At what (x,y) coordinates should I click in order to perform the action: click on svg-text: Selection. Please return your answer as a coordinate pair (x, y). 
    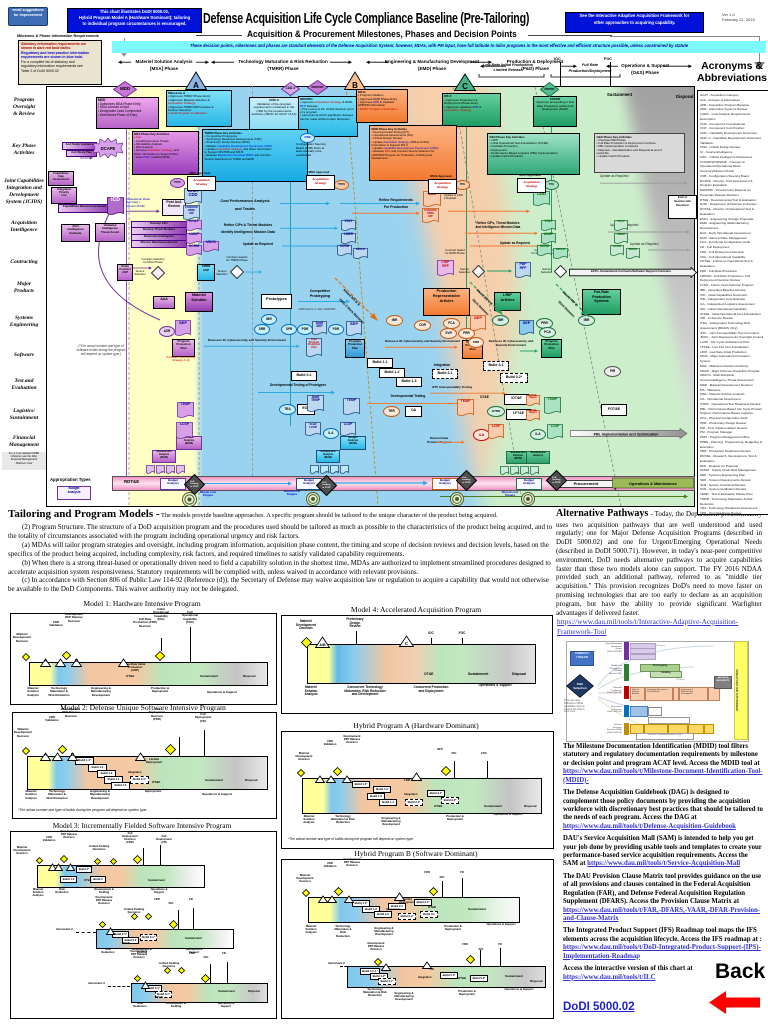
    Looking at the image, I should click on (580, 688).